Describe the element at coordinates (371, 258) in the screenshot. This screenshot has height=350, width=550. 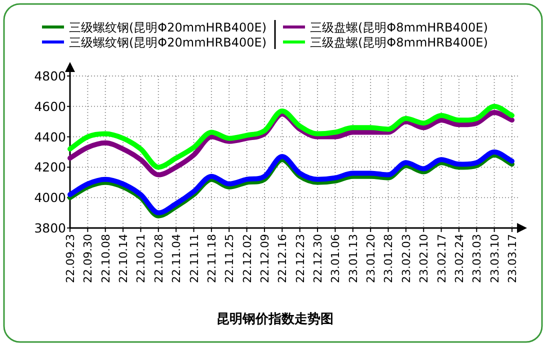
I see `x-tick-label: 23.01.20` at that location.